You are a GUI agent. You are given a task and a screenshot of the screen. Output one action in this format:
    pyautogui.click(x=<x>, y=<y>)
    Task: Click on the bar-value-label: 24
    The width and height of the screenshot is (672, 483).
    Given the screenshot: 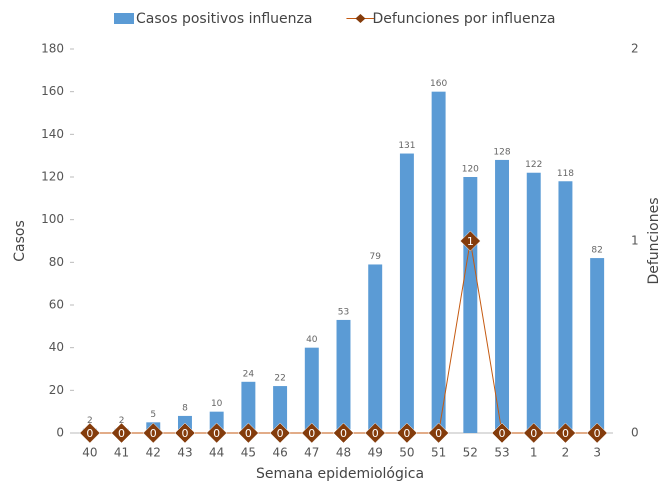 What is the action you would take?
    pyautogui.click(x=249, y=374)
    